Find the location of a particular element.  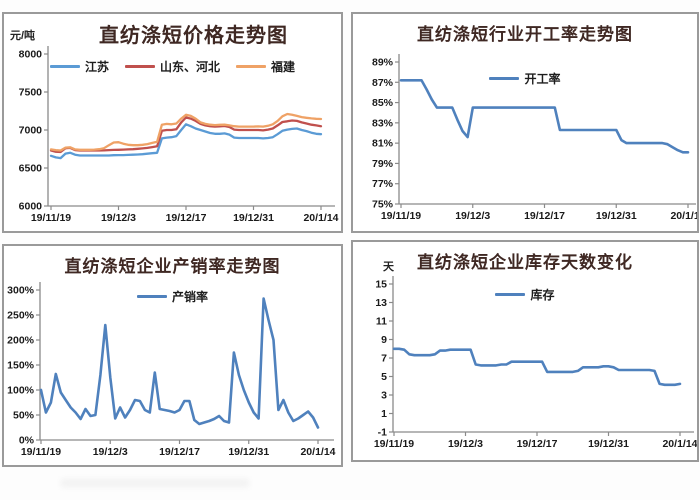

y-tick-label: 81% is located at coordinates (383, 144).